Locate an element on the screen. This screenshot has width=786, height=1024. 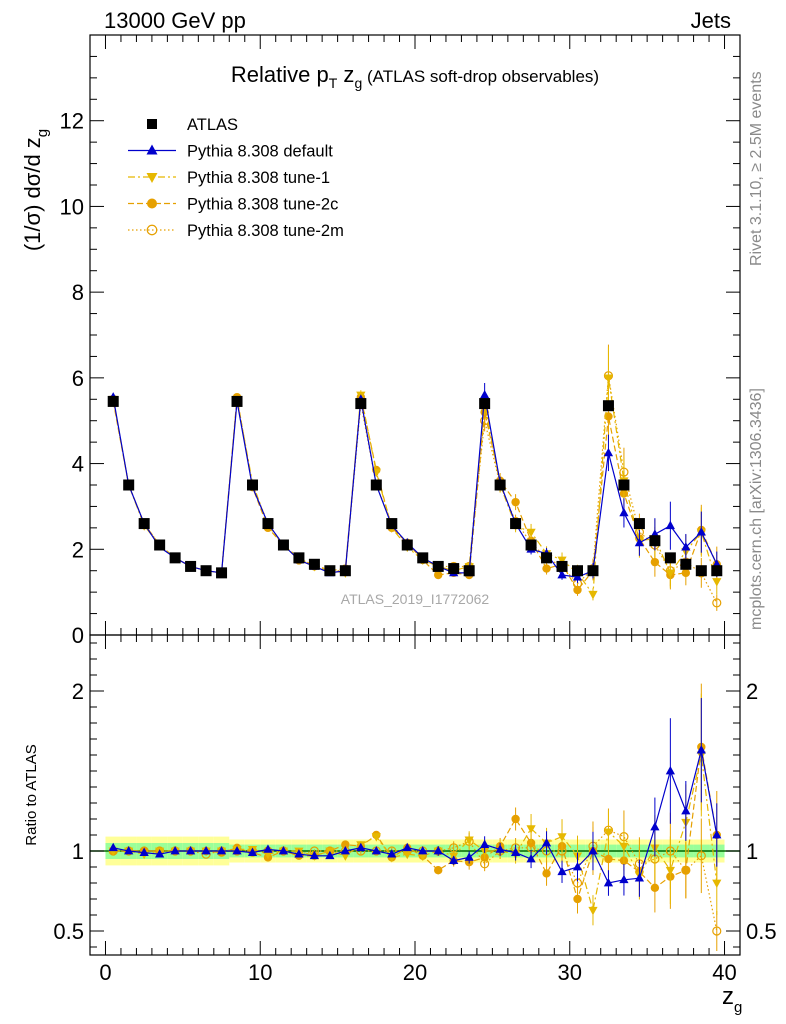
analysis-id-label: ATLAS_2019_I1772062 is located at coordinates (415, 599).